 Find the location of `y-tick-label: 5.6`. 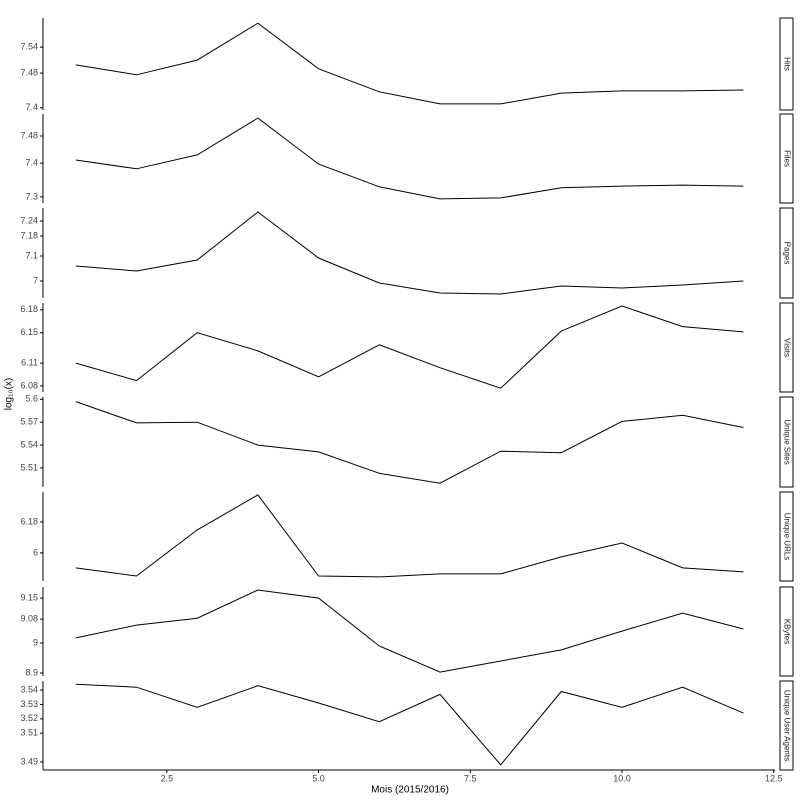

y-tick-label: 5.6 is located at coordinates (31, 399).